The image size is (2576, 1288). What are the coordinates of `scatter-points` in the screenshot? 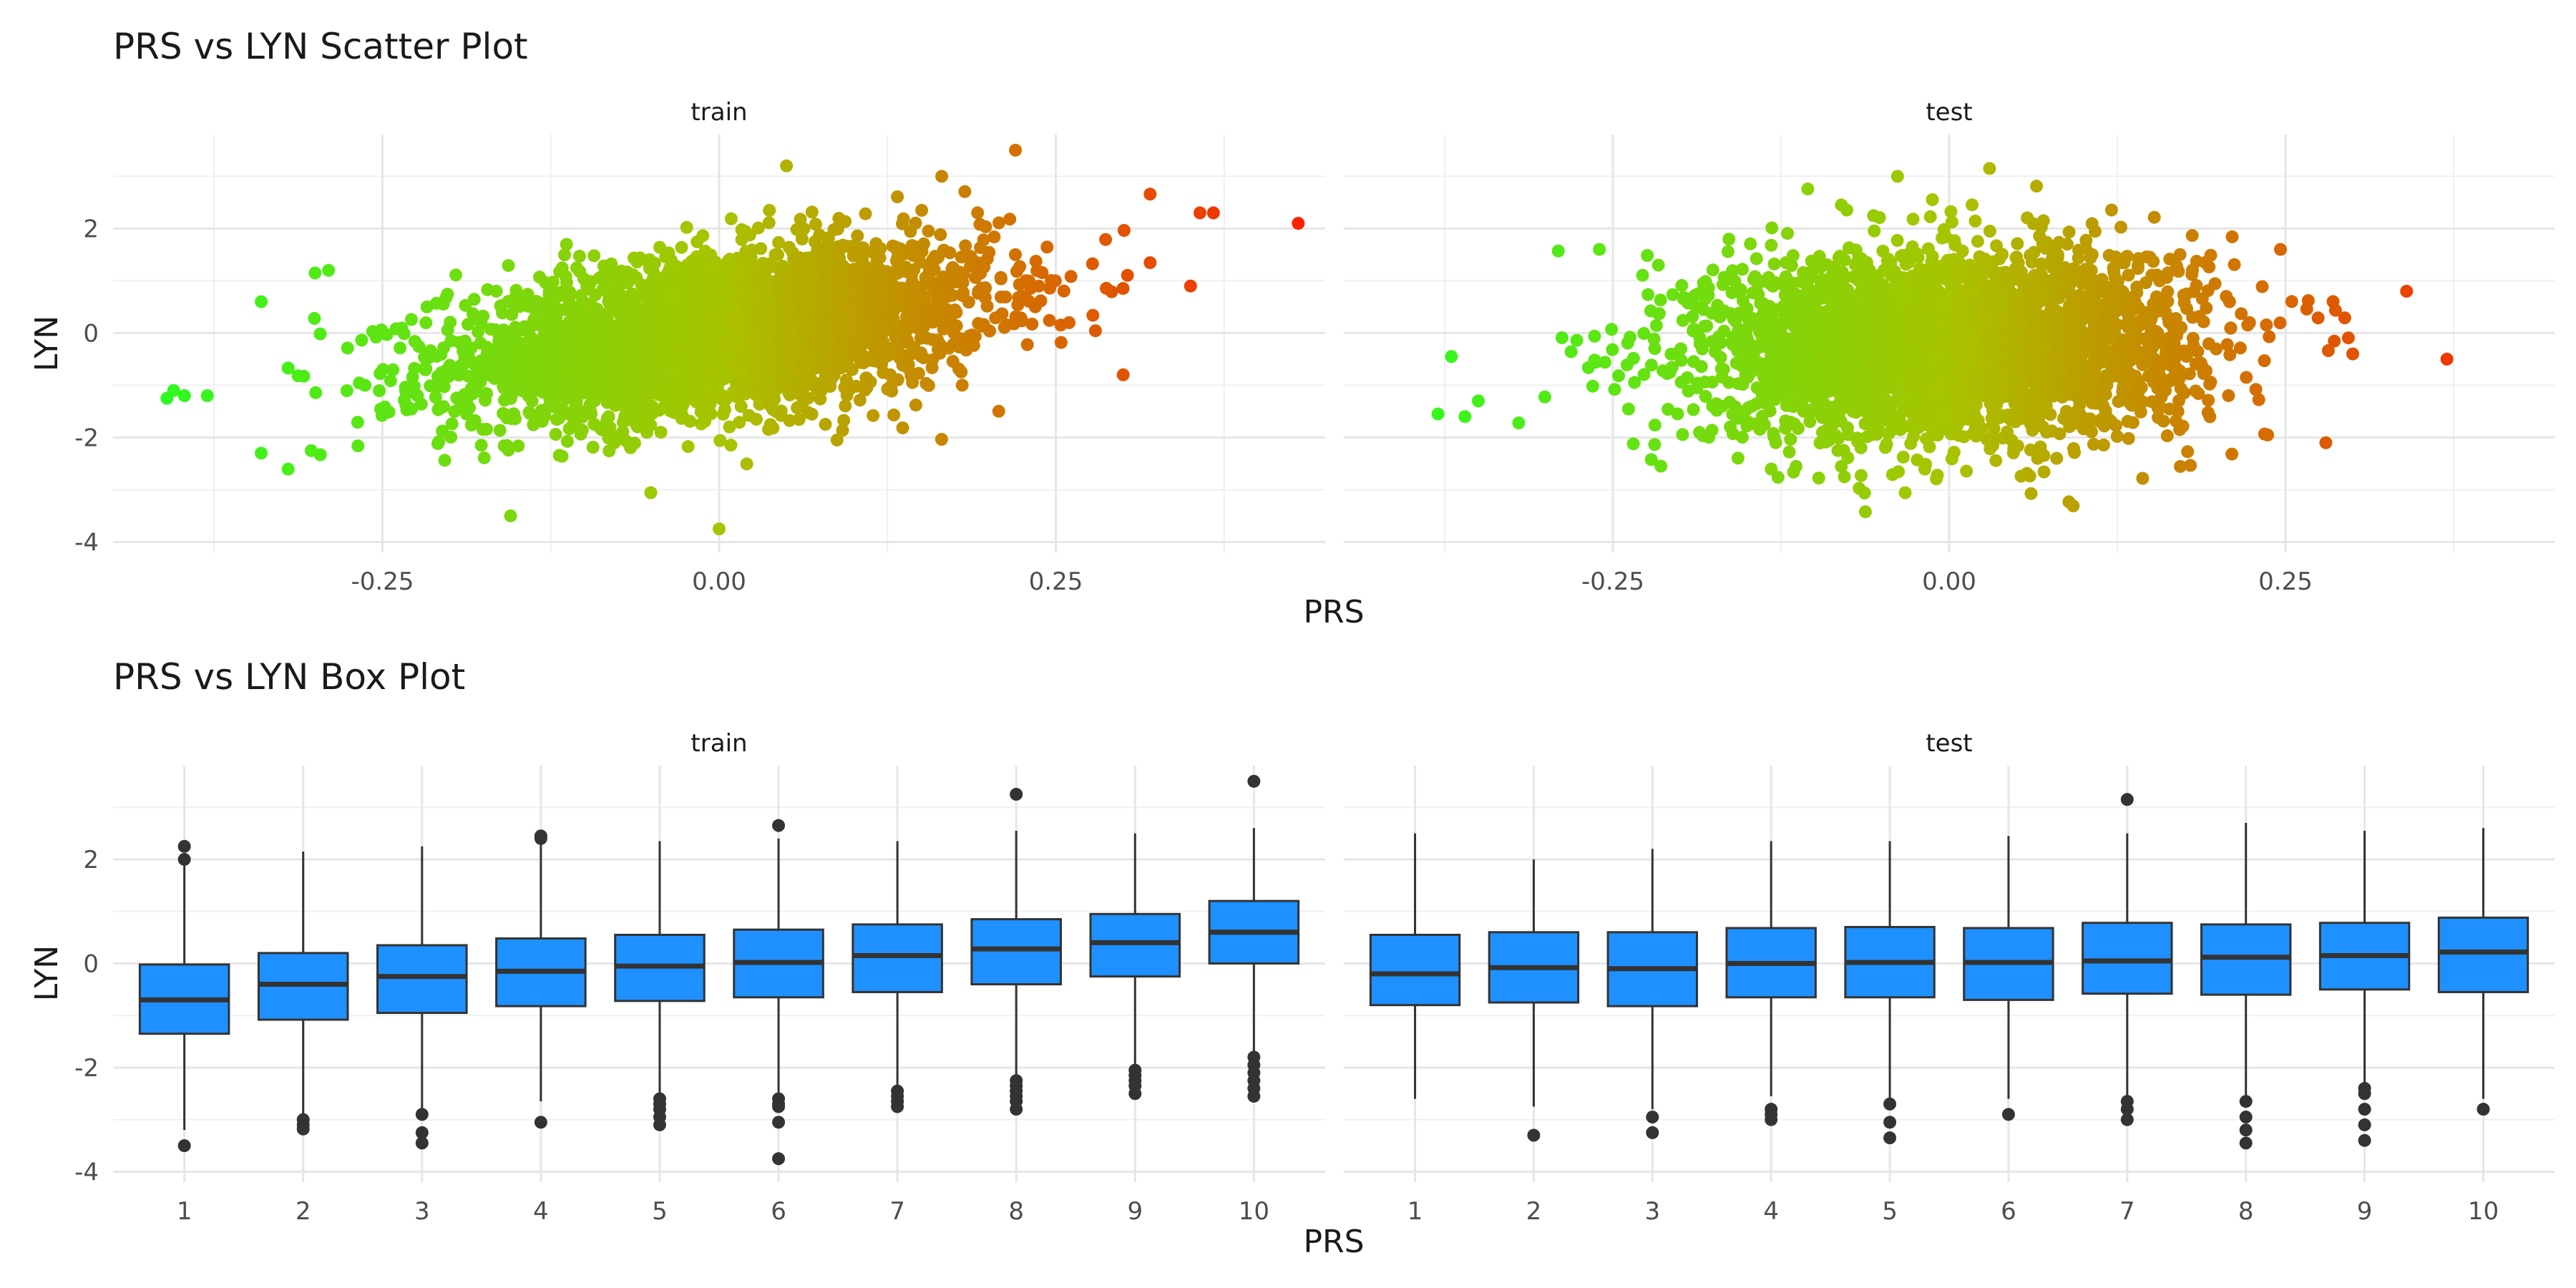 It's located at (732, 339).